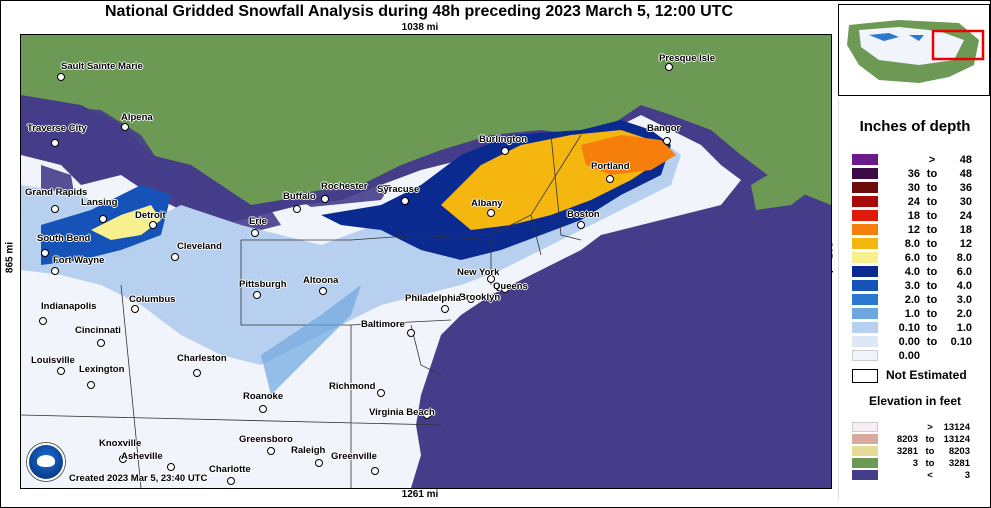 The height and width of the screenshot is (508, 991). Describe the element at coordinates (138, 478) in the screenshot. I see `created-timestamp: Created 2023 Mar 5, 23:40 UTC` at that location.